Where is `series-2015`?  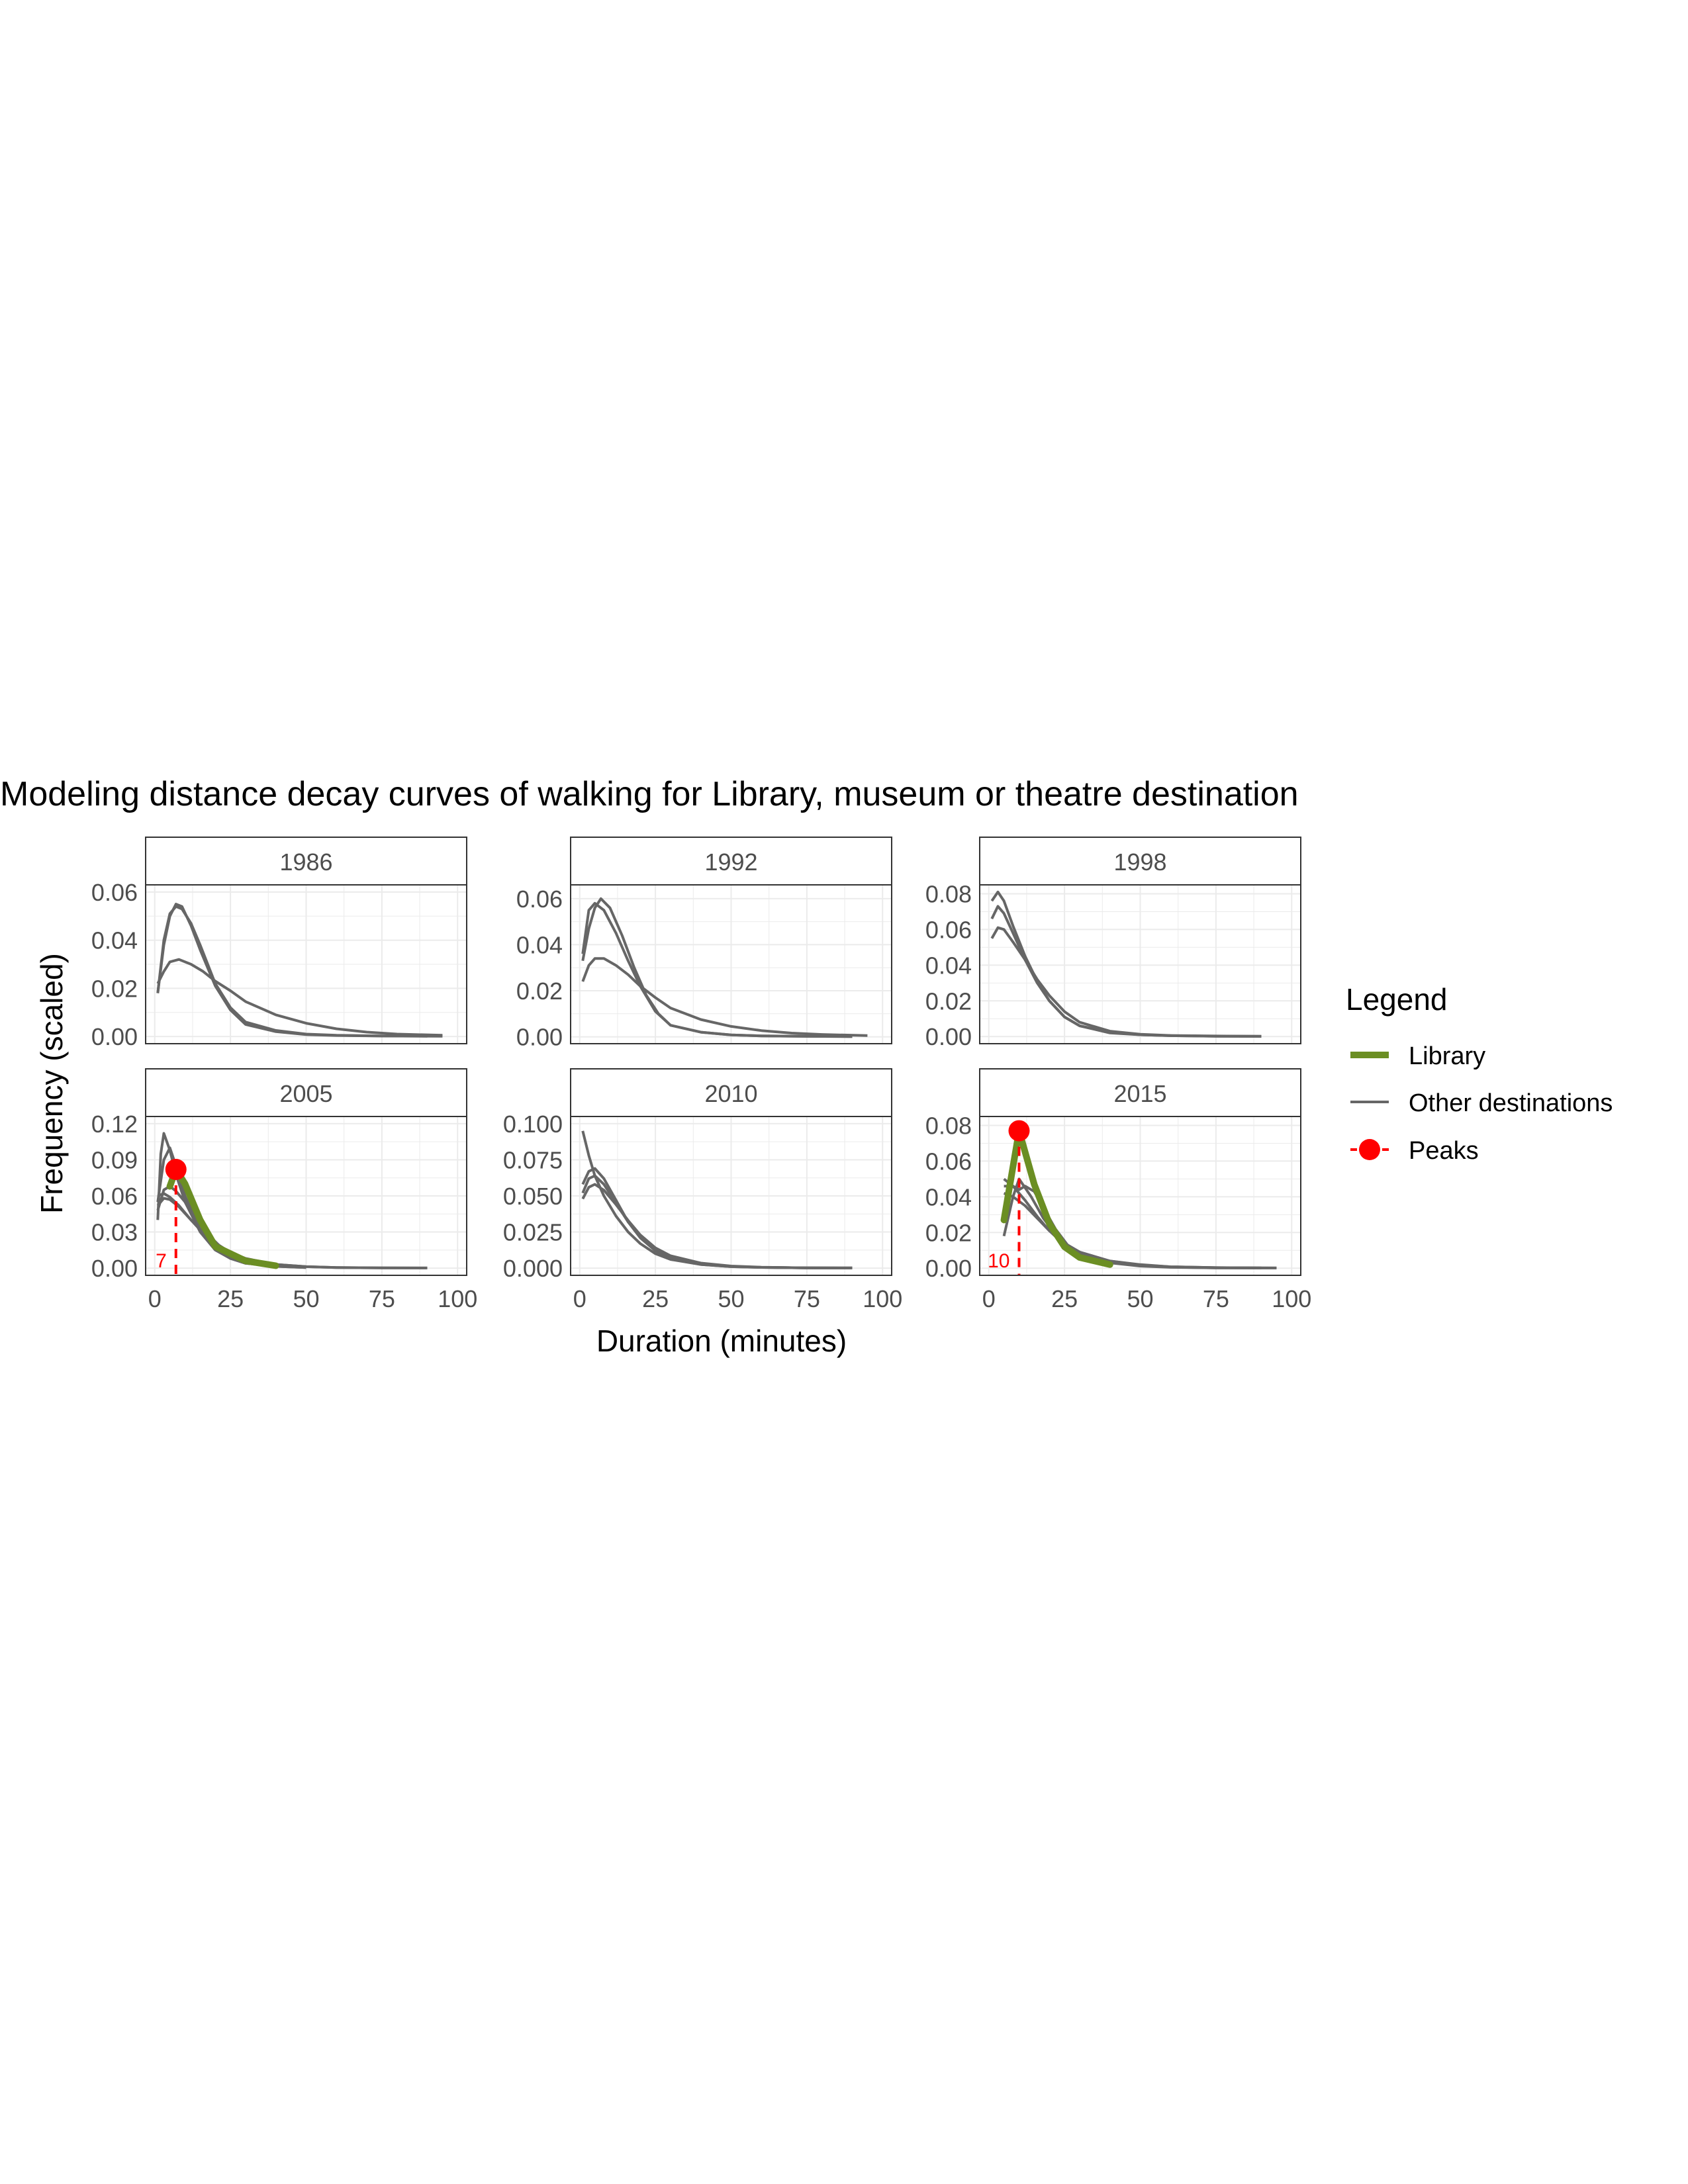
series-2015 is located at coordinates (1138, 1198).